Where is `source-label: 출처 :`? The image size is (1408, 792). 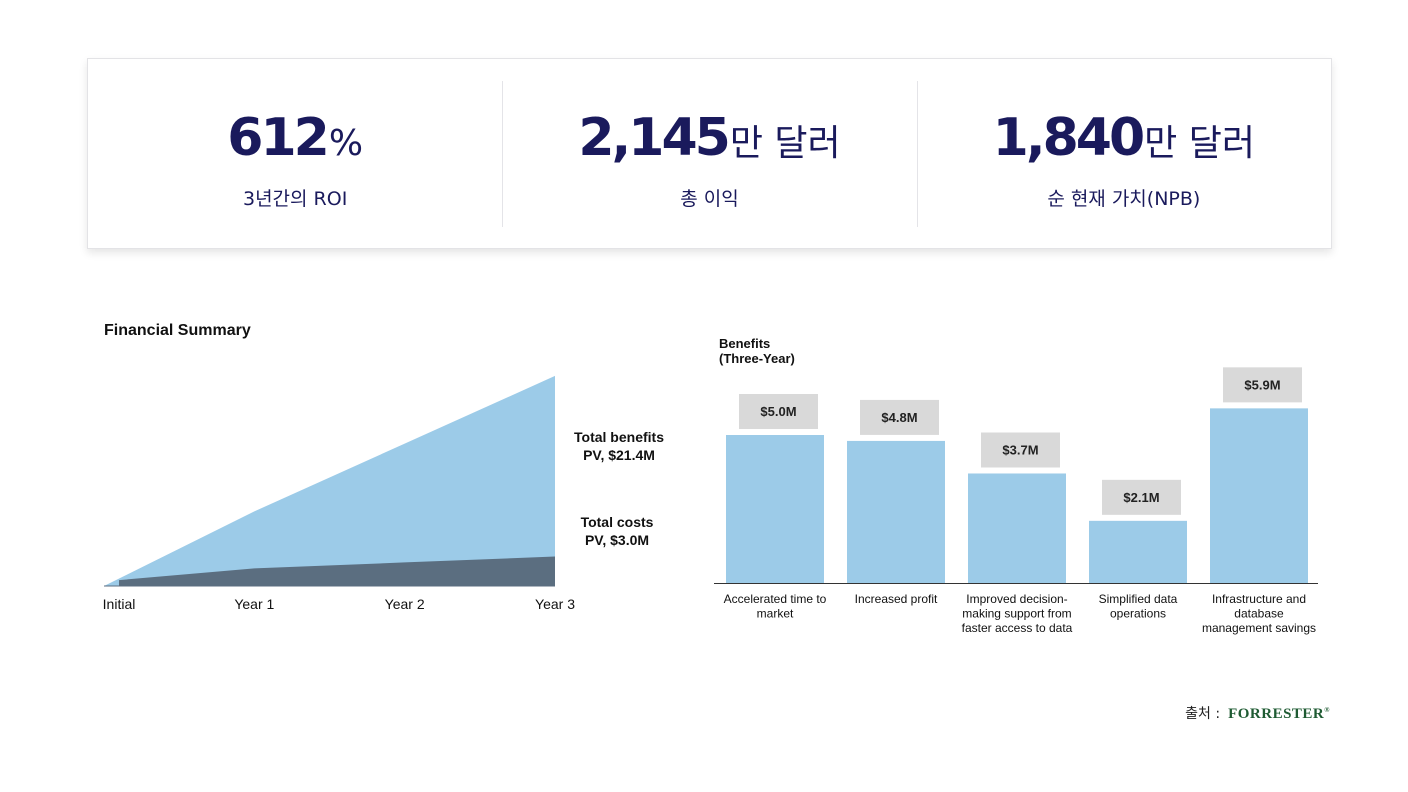
source-label: 출처 : is located at coordinates (1203, 714).